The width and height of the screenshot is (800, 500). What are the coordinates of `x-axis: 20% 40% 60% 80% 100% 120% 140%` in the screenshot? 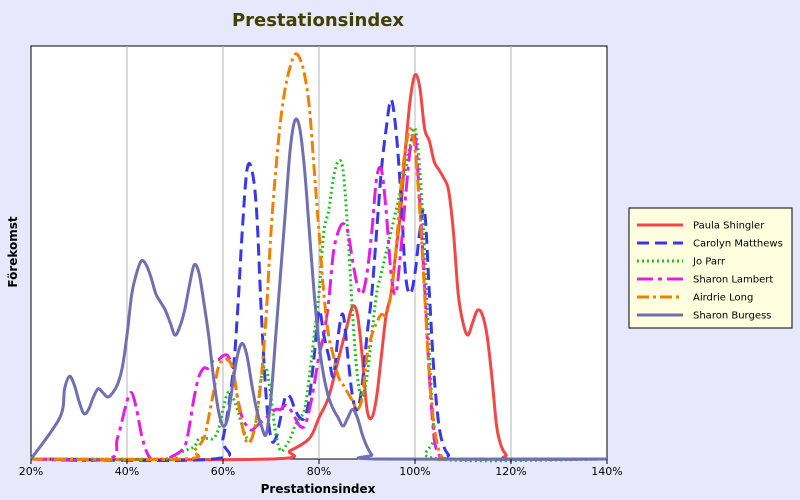 It's located at (321, 468).